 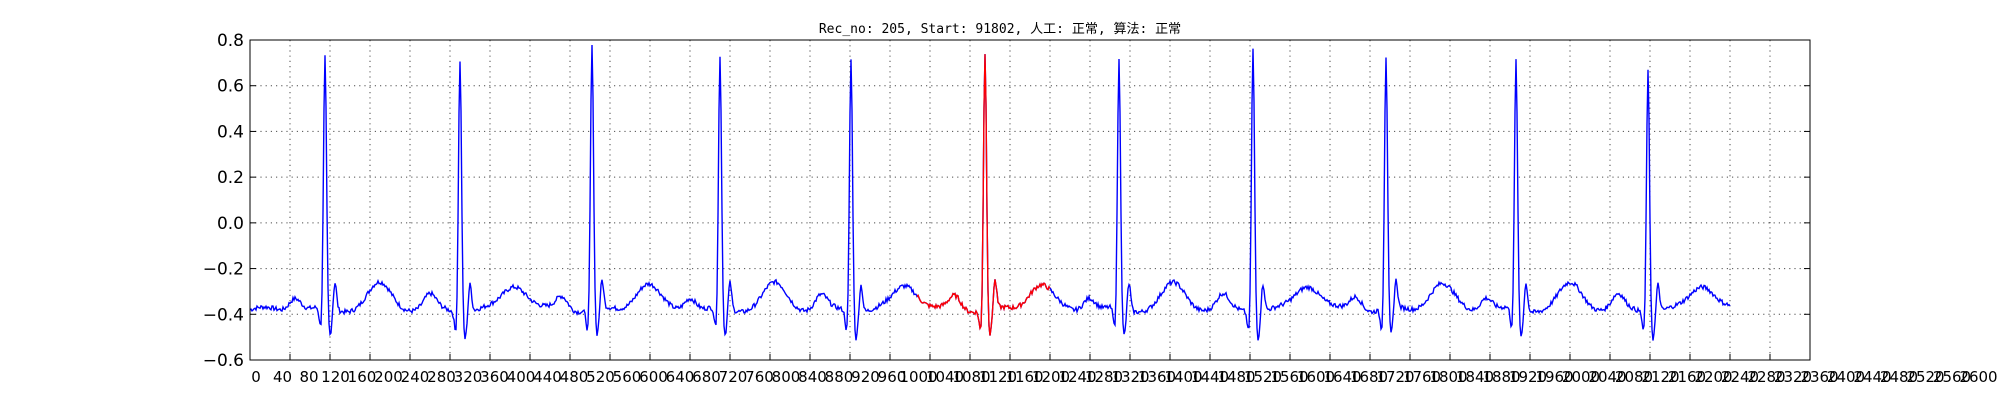 I want to click on y-tick-label: −0.2, so click(x=223, y=270).